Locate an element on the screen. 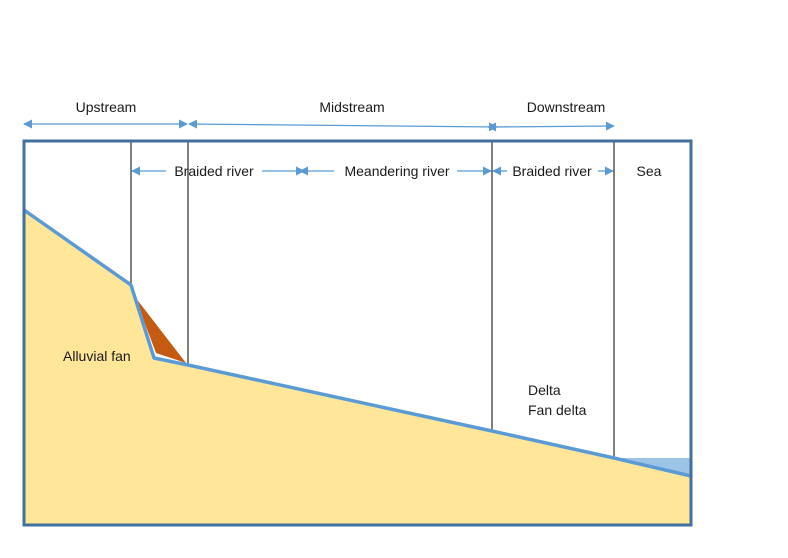  downstream-label: Downstream is located at coordinates (566, 107).